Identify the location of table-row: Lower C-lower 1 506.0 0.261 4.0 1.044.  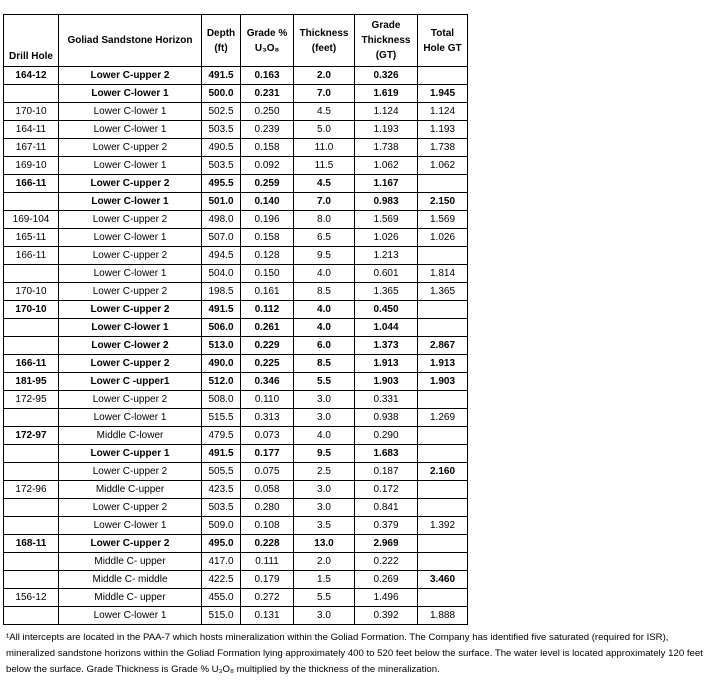
(235, 327).